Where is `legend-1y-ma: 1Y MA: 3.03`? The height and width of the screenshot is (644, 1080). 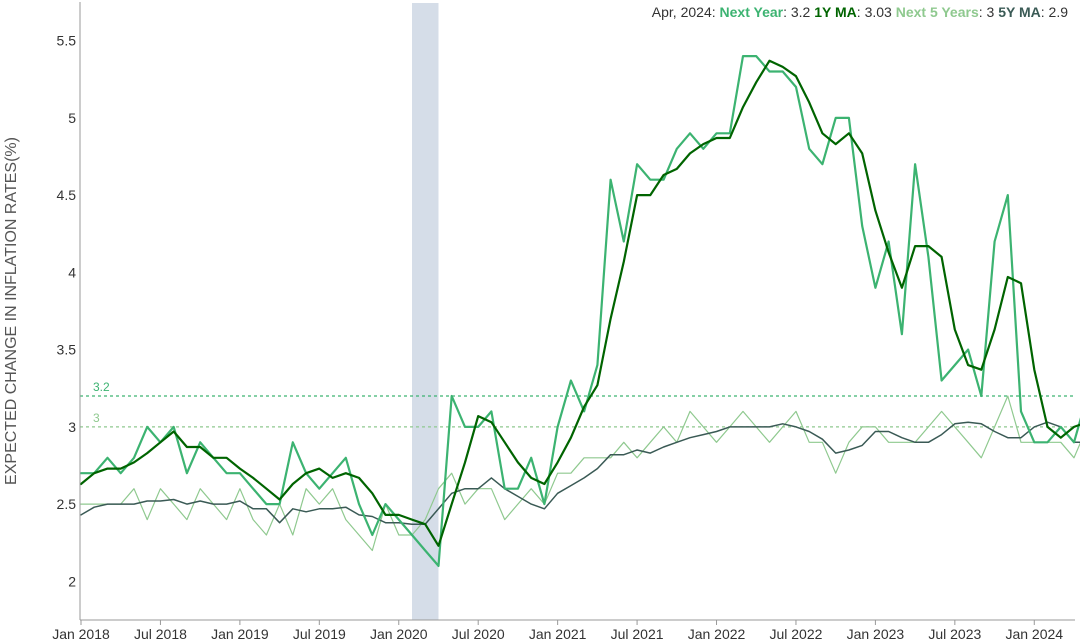 legend-1y-ma: 1Y MA: 3.03 is located at coordinates (853, 12).